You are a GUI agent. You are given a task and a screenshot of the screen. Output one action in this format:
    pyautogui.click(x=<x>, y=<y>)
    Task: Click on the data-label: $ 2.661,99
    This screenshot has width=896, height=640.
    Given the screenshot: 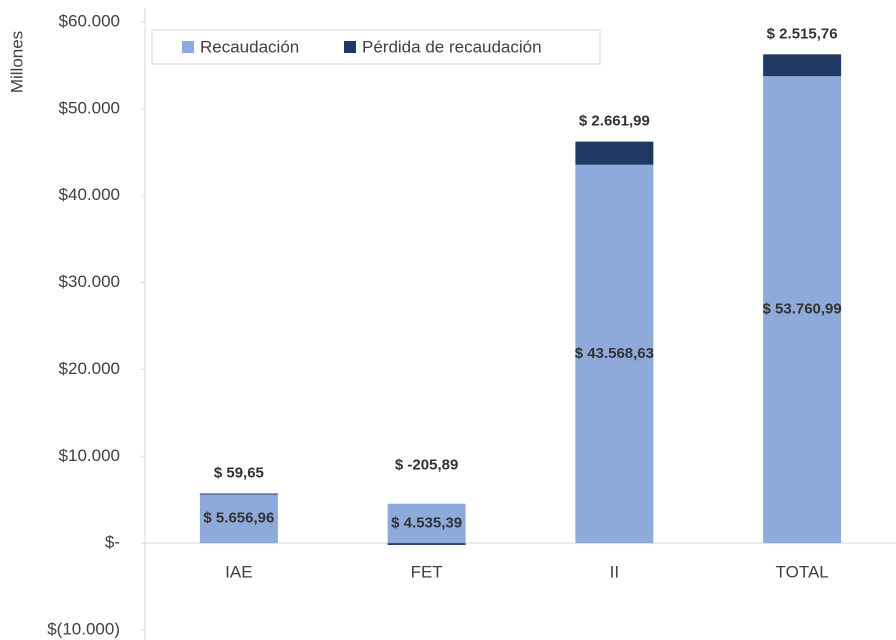 What is the action you would take?
    pyautogui.click(x=614, y=121)
    